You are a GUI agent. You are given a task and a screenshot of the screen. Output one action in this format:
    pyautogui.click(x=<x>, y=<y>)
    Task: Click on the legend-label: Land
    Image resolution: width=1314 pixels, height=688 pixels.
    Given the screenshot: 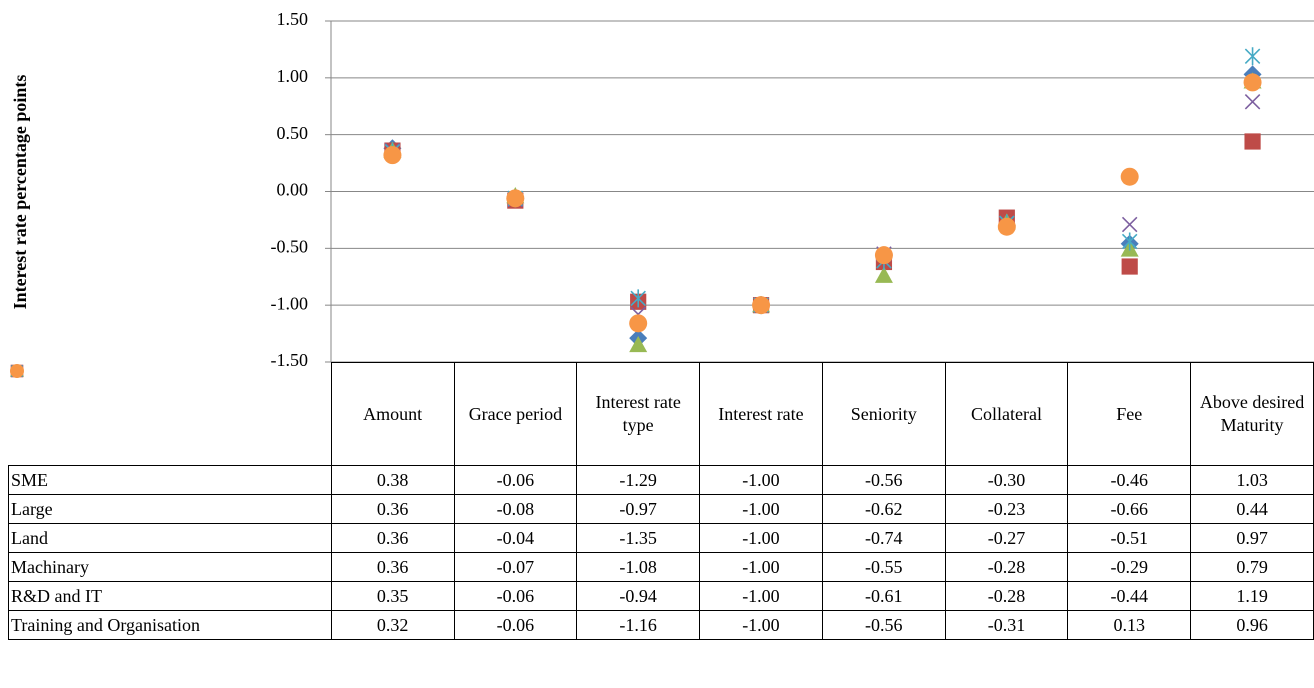 What is the action you would take?
    pyautogui.click(x=29, y=537)
    